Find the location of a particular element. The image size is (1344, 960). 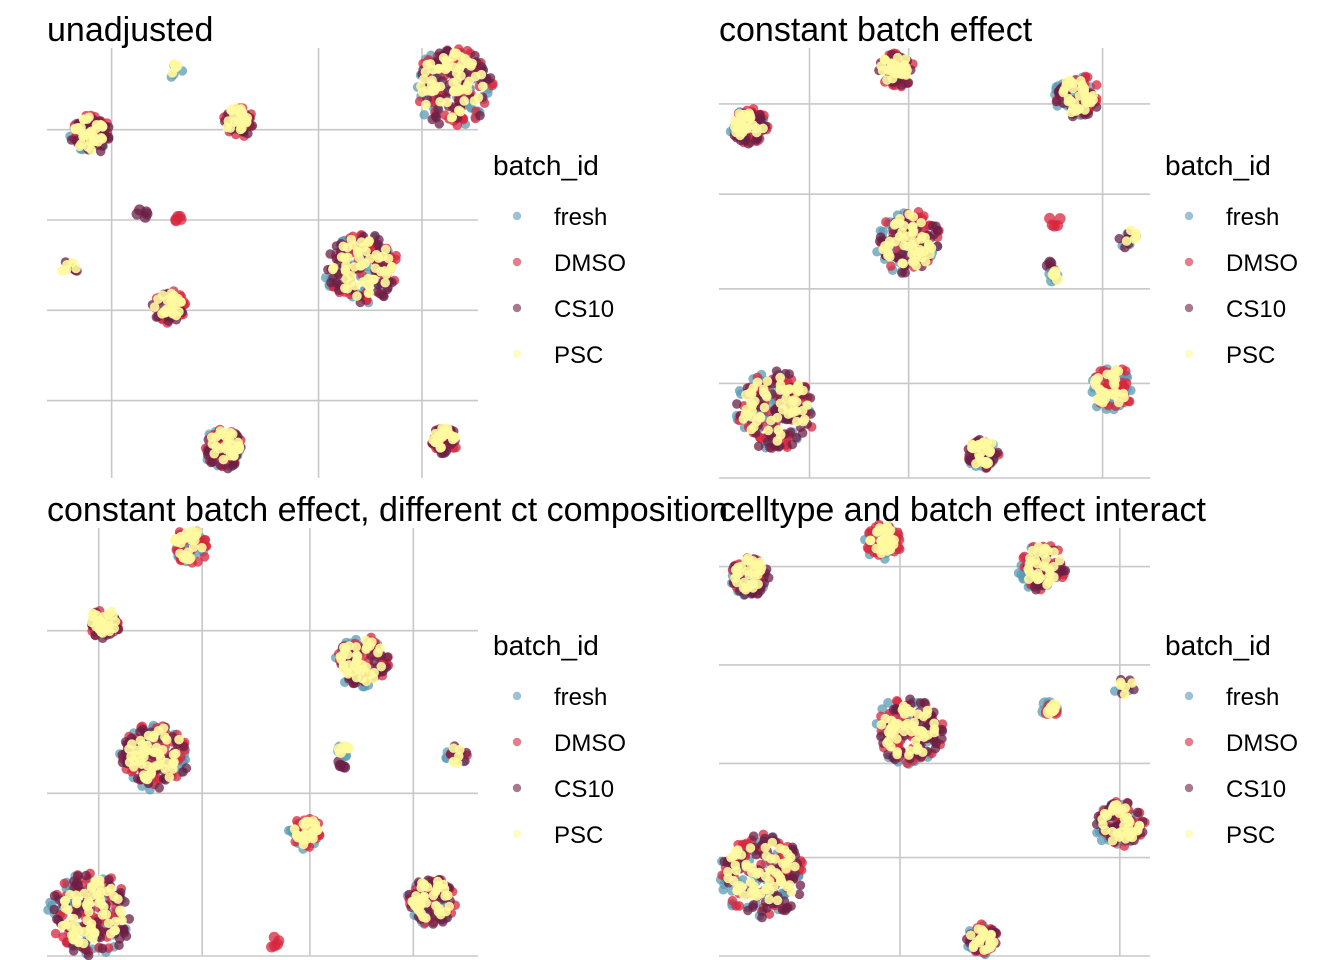

legend-label-PSC: PSC is located at coordinates (578, 355).